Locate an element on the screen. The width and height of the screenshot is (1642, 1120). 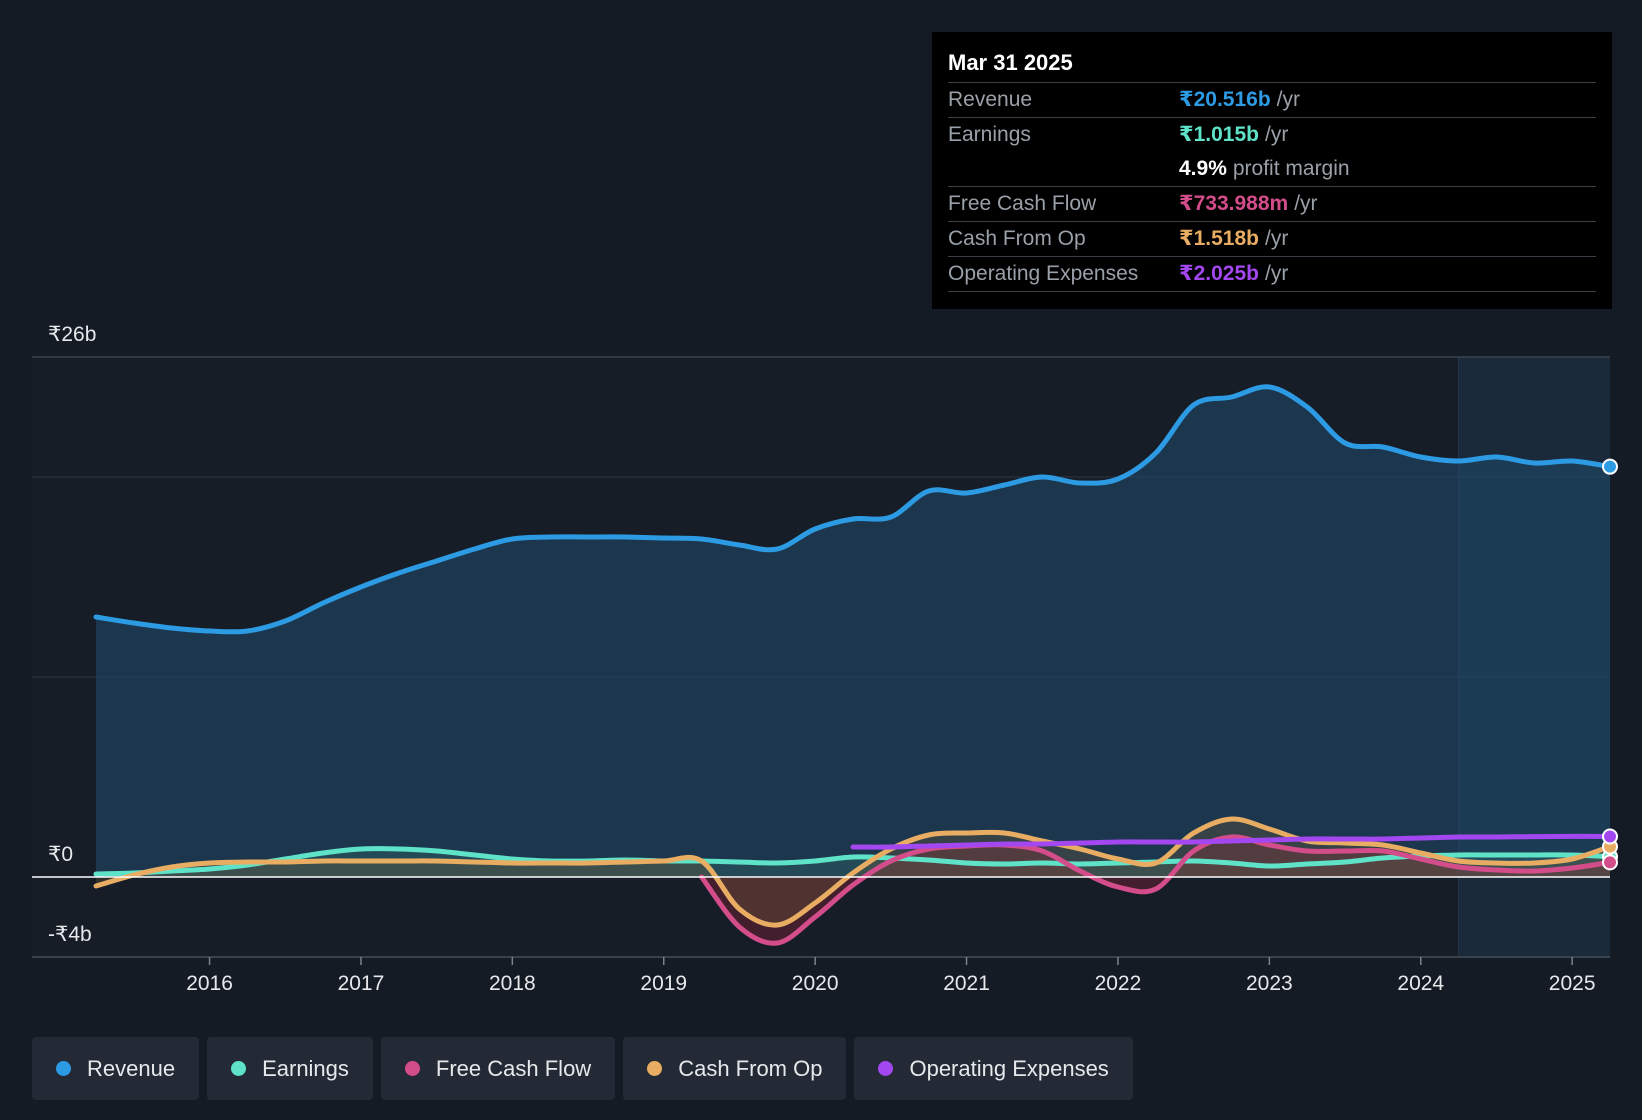
tooltip-row-operating-expenses: Operating Expenses ₹2.025b /yr is located at coordinates (1272, 274).